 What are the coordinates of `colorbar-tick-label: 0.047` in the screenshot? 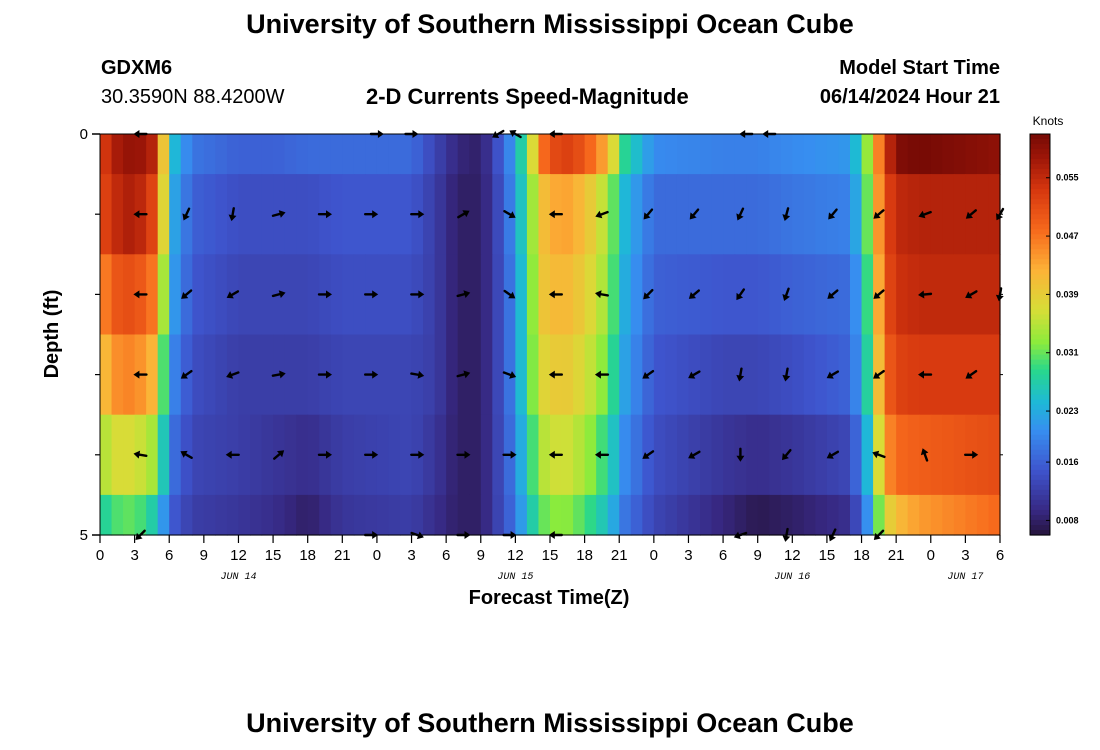 It's located at (1067, 236).